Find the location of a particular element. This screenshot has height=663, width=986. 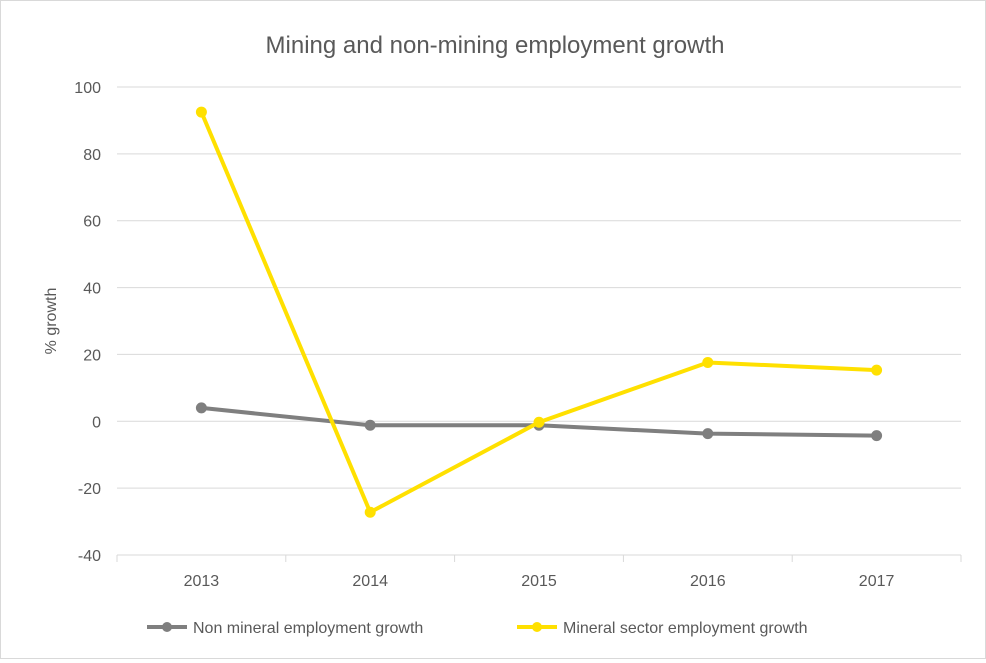

chart-title: Mining and non-mining employment growth is located at coordinates (495, 45).